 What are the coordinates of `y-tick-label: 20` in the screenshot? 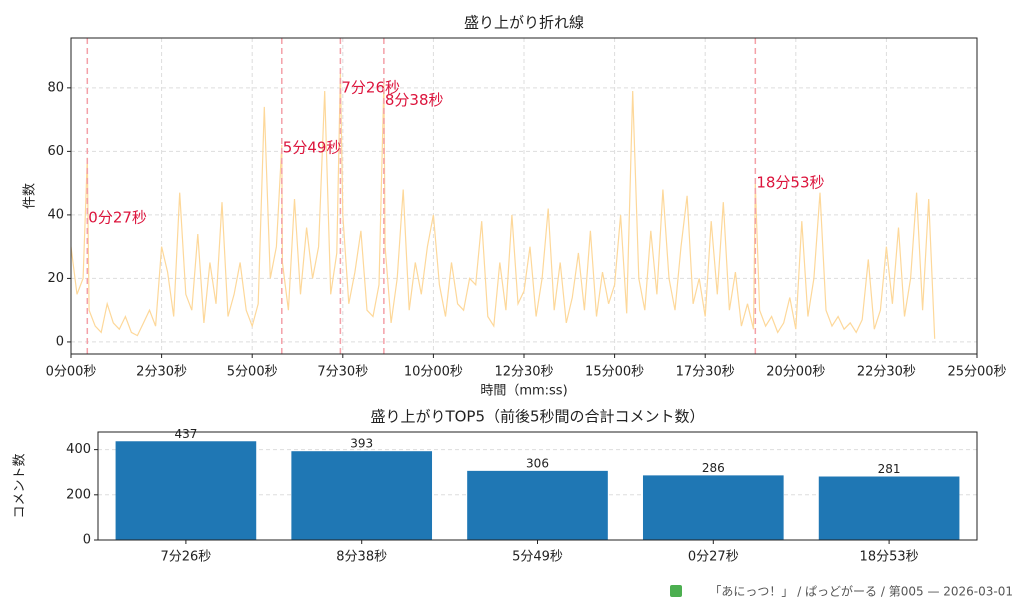 It's located at (55, 278).